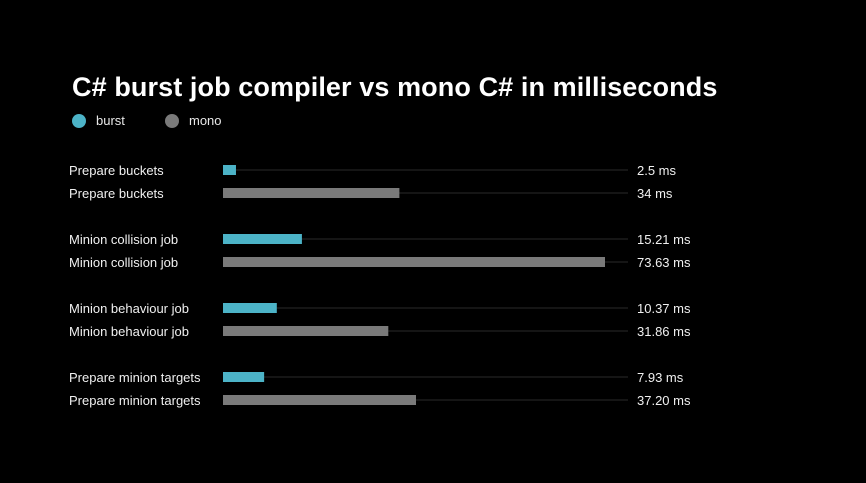  I want to click on bar-minion-collision-job-burst, so click(262, 239).